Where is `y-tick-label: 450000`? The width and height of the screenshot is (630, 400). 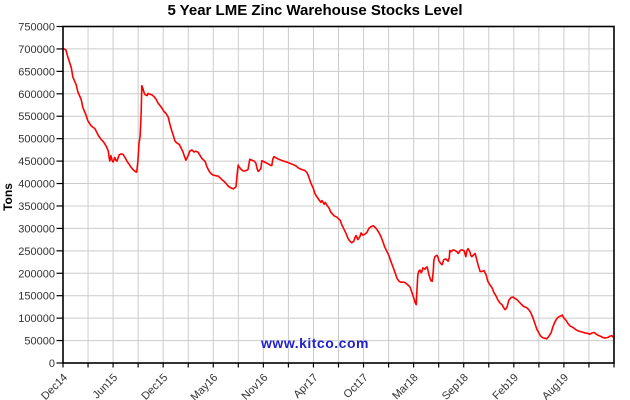
y-tick-label: 450000 is located at coordinates (36, 162).